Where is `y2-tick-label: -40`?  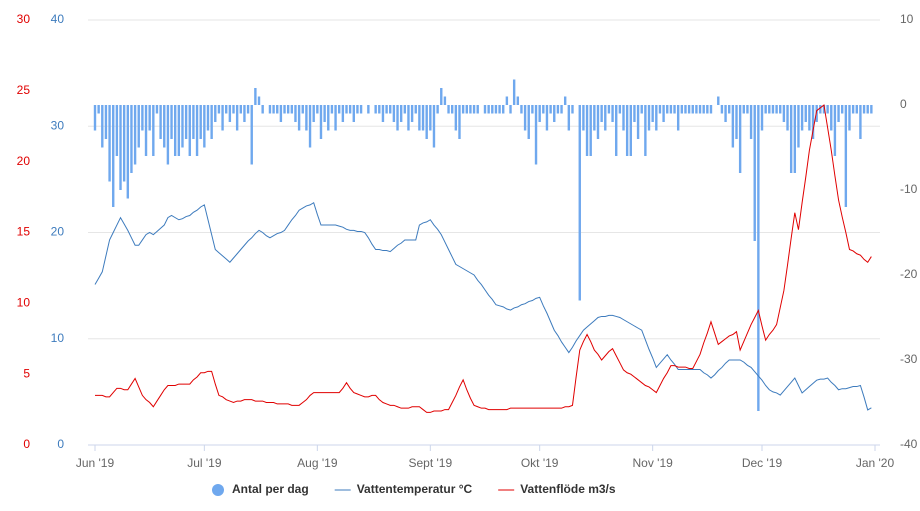
y2-tick-label: -40 is located at coordinates (909, 444).